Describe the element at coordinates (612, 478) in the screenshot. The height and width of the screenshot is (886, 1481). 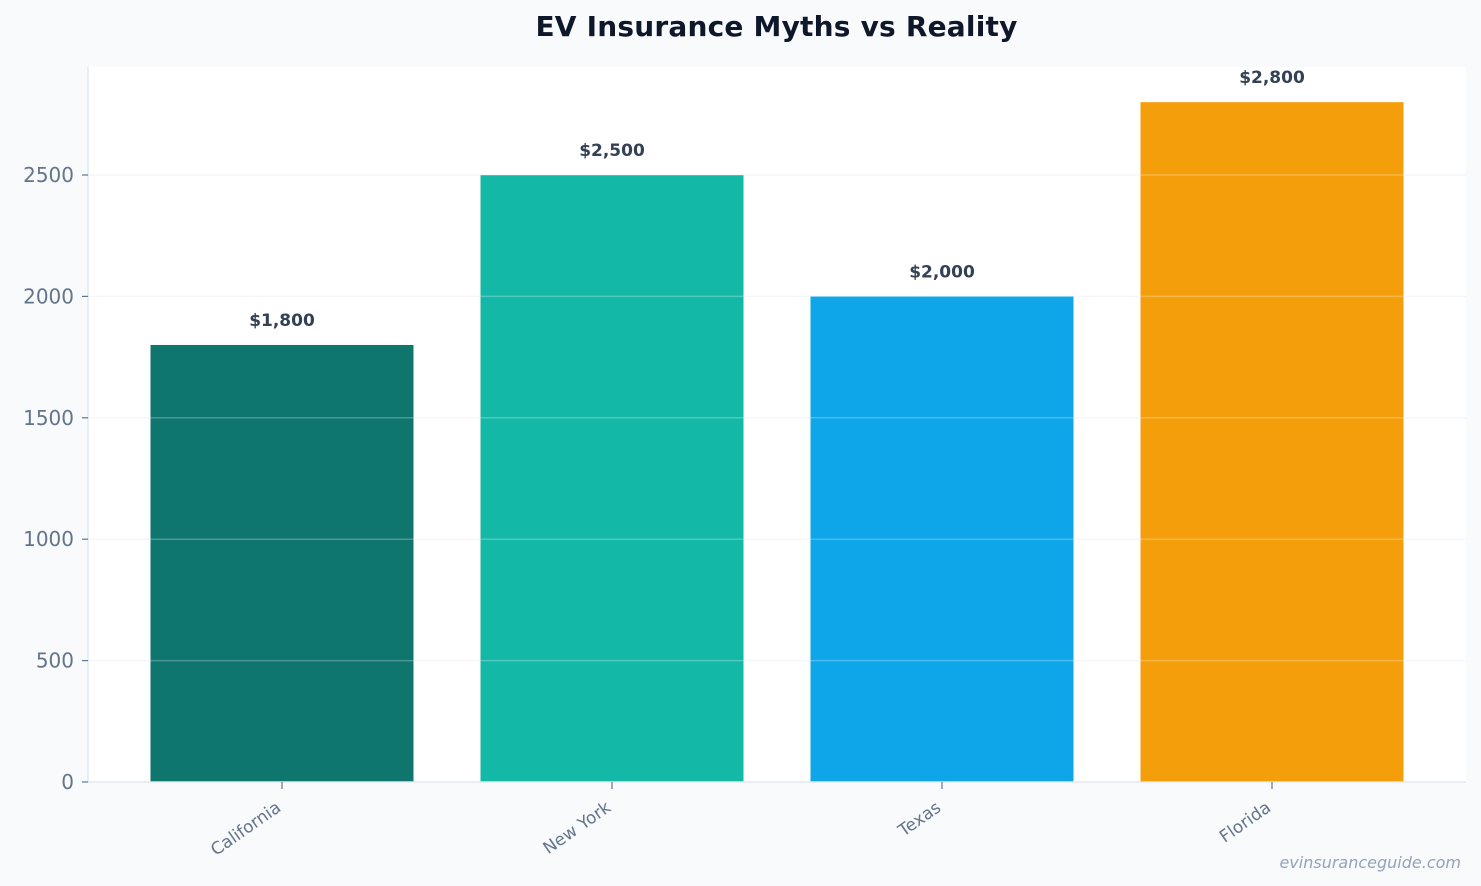
I see `bar-new-york` at that location.